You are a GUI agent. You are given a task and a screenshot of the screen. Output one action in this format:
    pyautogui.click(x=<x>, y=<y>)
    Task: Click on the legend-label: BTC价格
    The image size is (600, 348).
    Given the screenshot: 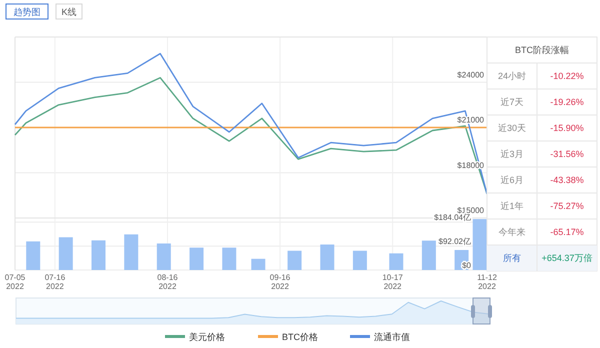 What is the action you would take?
    pyautogui.click(x=300, y=337)
    